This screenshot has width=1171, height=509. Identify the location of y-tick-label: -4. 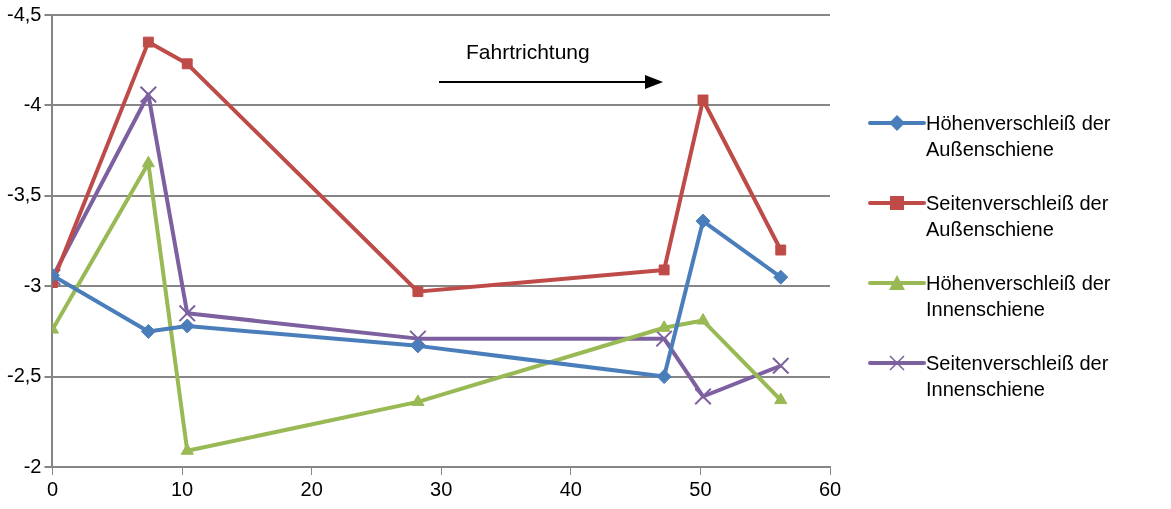
(32, 103).